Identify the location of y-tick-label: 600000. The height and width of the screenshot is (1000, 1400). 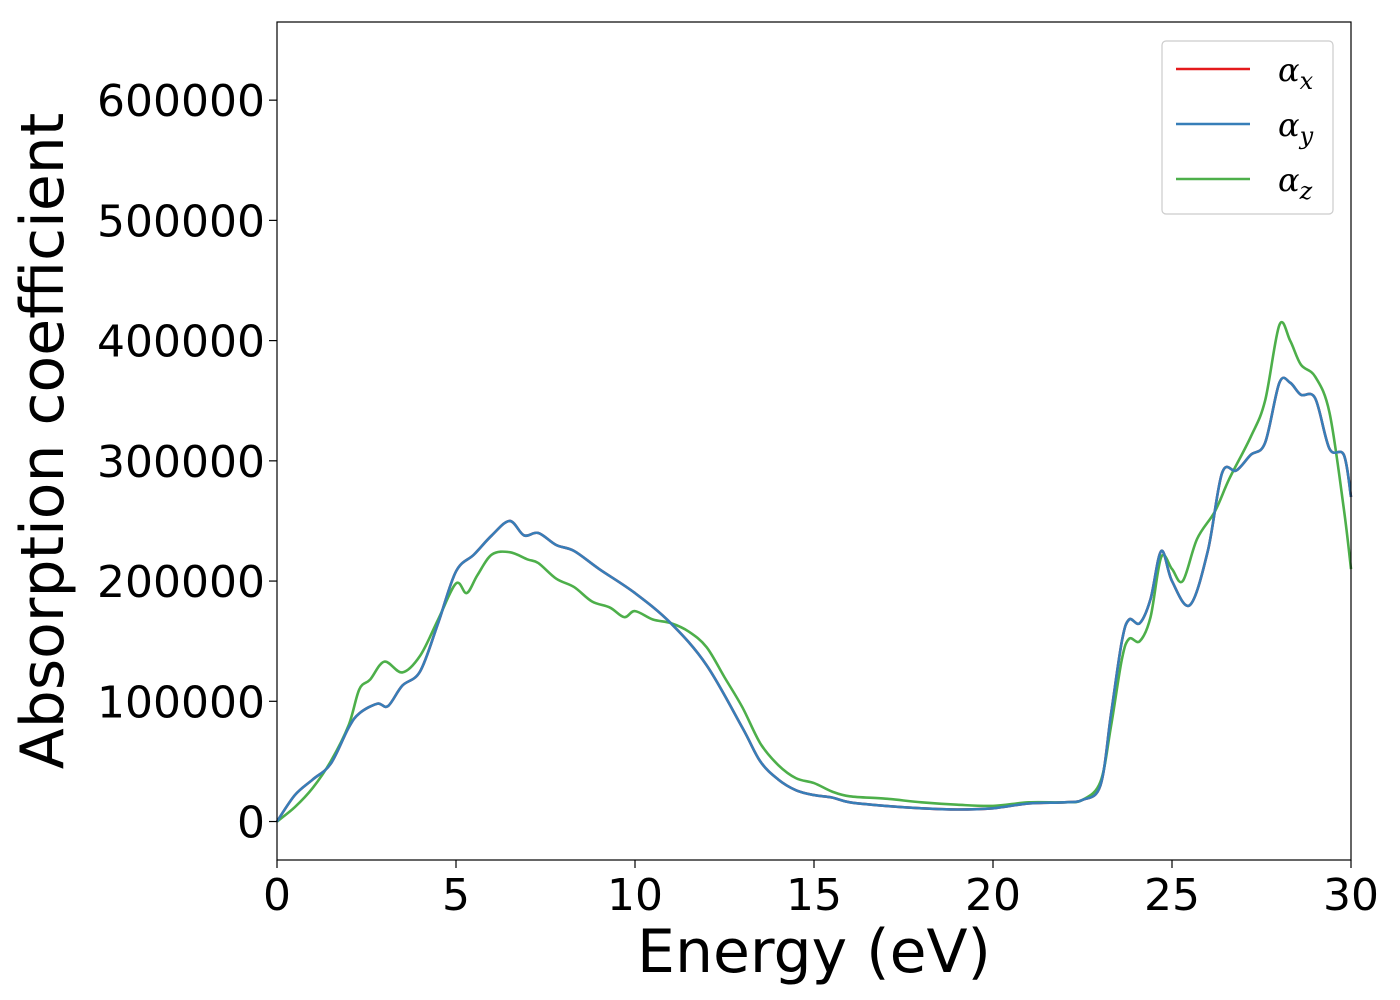
(181, 101).